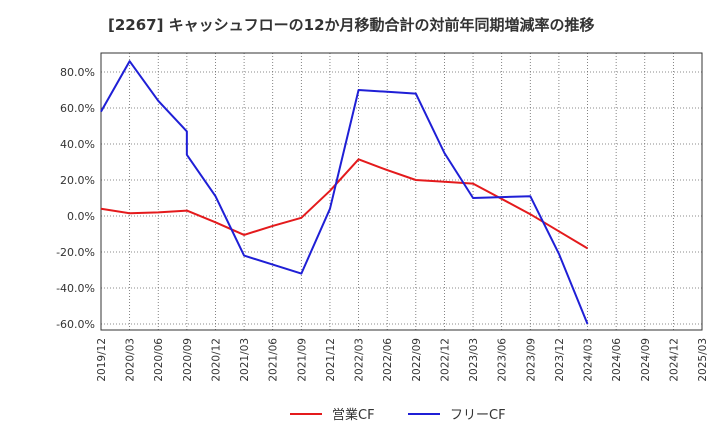 The width and height of the screenshot is (720, 440). Describe the element at coordinates (417, 360) in the screenshot. I see `x-tick-label: 2022/09` at that location.